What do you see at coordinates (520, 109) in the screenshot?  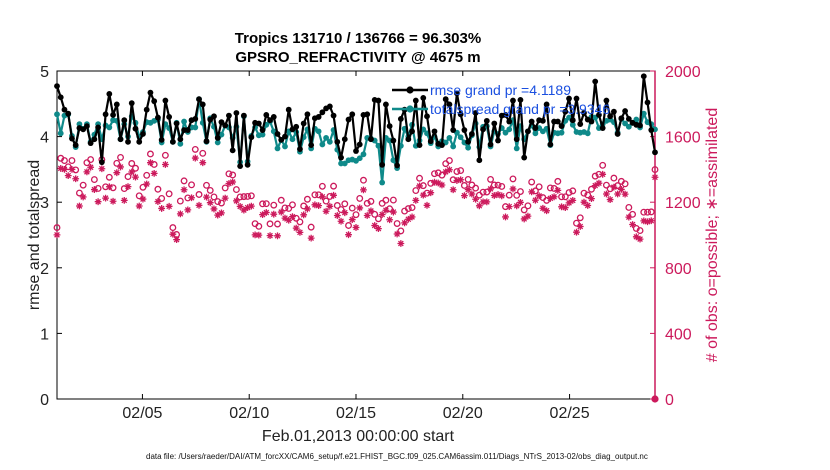 I see `legend-totalspread-label: totalspread grand pr =3.9346` at bounding box center [520, 109].